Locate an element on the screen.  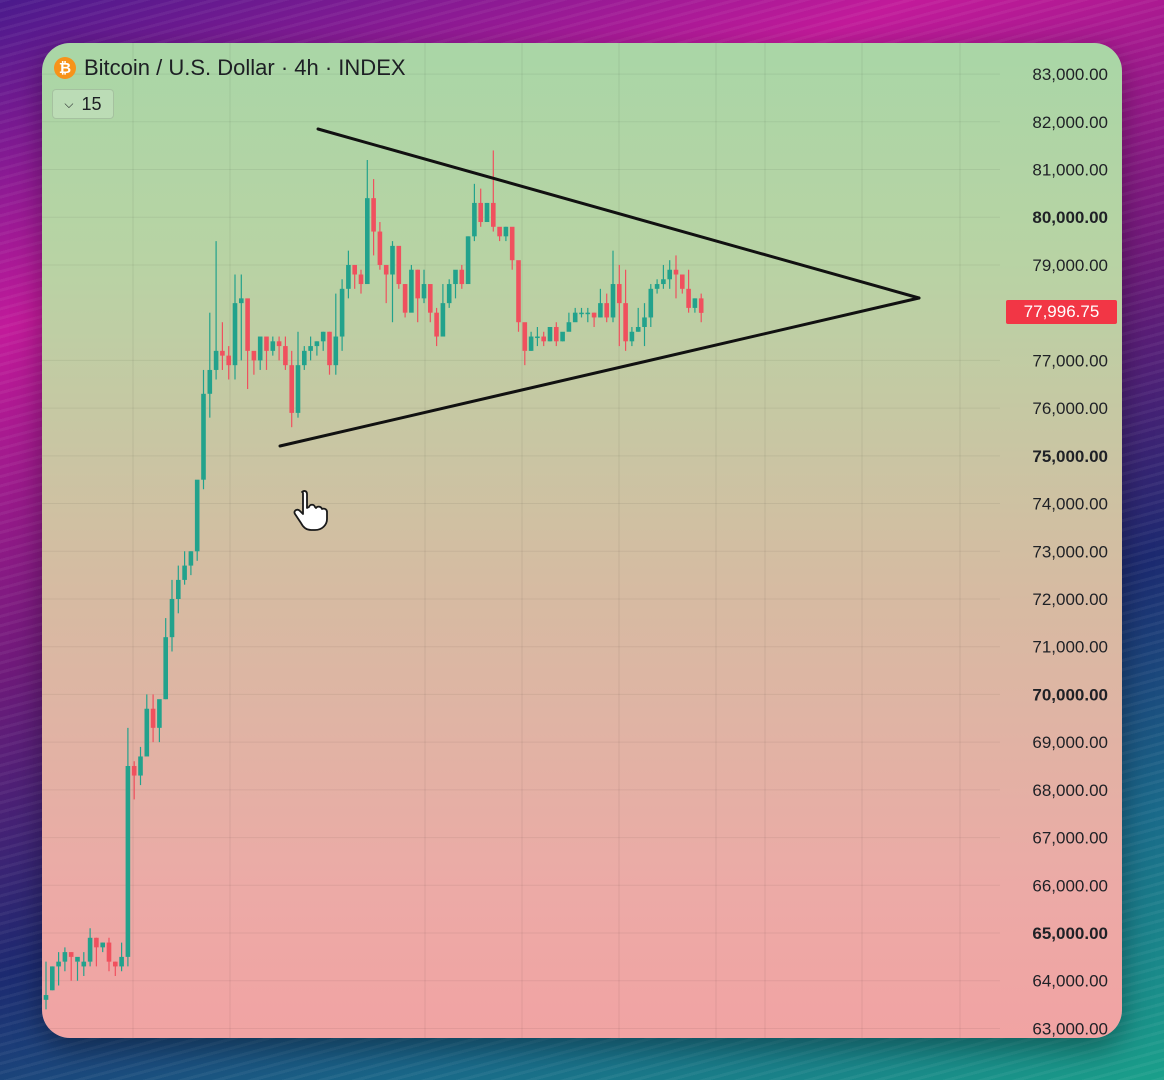
hand-pointer-icon is located at coordinates (310, 510).